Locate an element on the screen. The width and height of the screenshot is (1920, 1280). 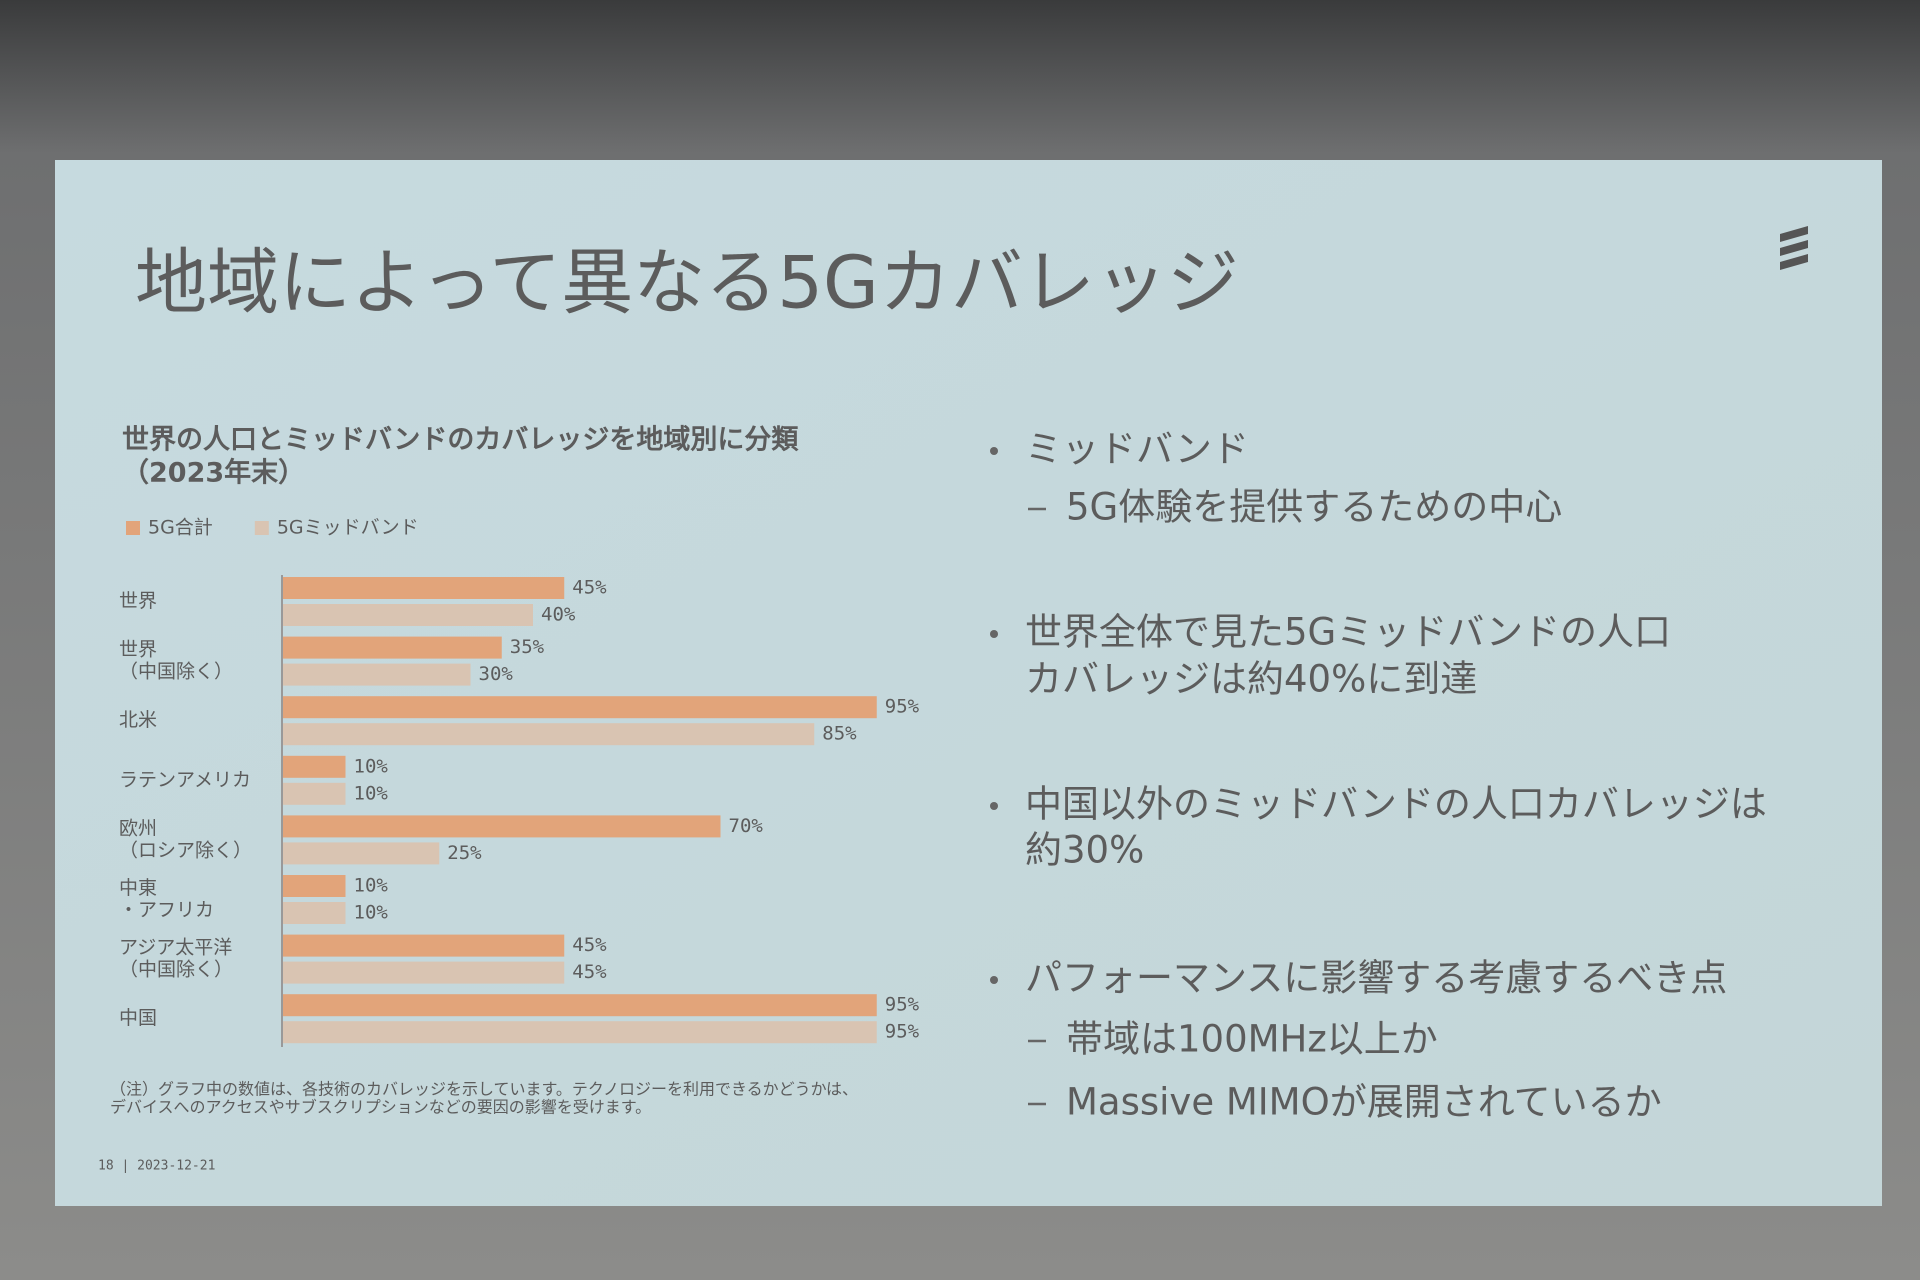
bullet-text: 世界全体で見た5Gミッドバンドの人口 is located at coordinates (1348, 632).